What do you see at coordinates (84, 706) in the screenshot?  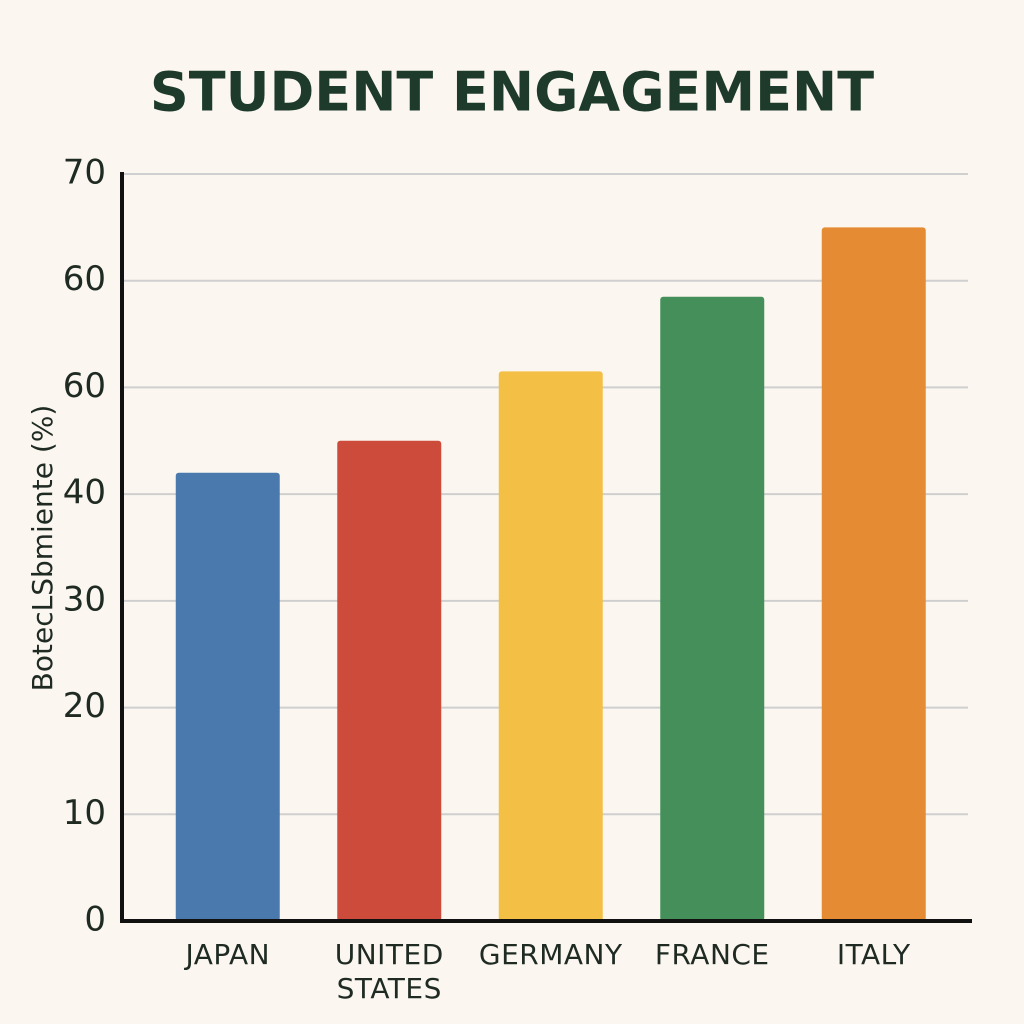 I see `y-tick-label: 20` at bounding box center [84, 706].